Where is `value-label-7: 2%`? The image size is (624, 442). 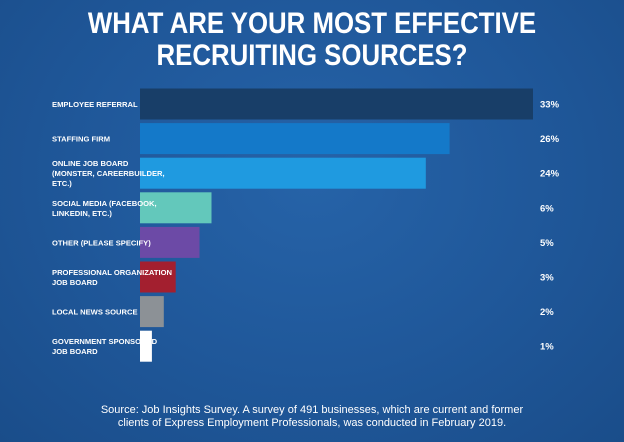 value-label-7: 2% is located at coordinates (547, 312).